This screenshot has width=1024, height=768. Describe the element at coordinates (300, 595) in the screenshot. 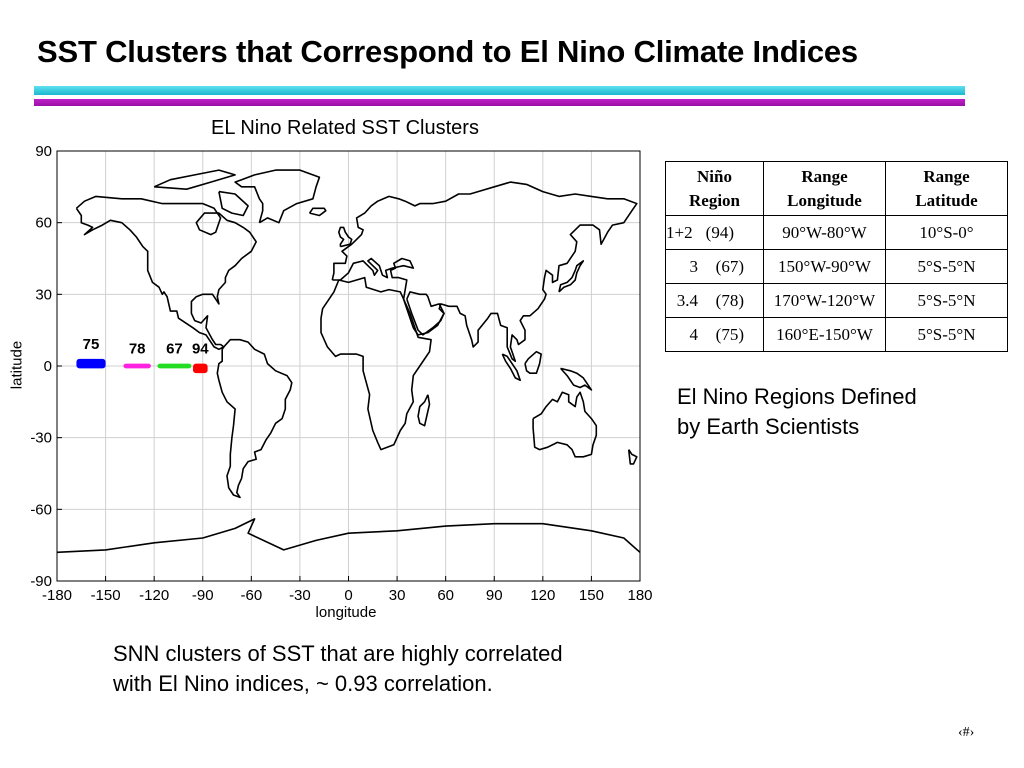

I see `x-tick-label: -30` at that location.